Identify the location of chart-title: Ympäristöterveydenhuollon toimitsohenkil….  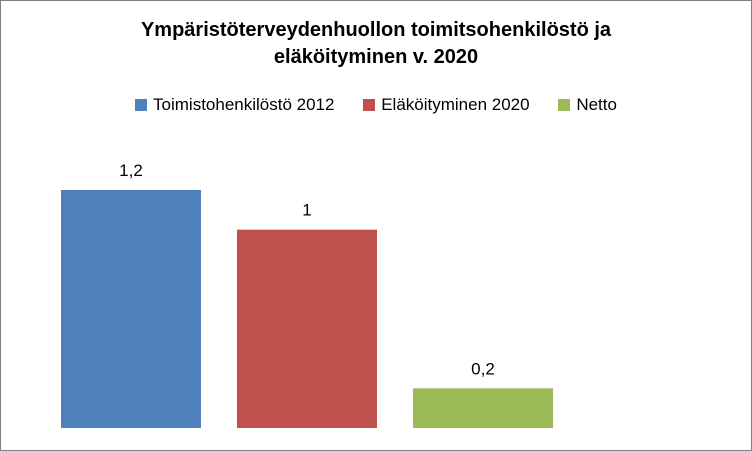
(376, 44).